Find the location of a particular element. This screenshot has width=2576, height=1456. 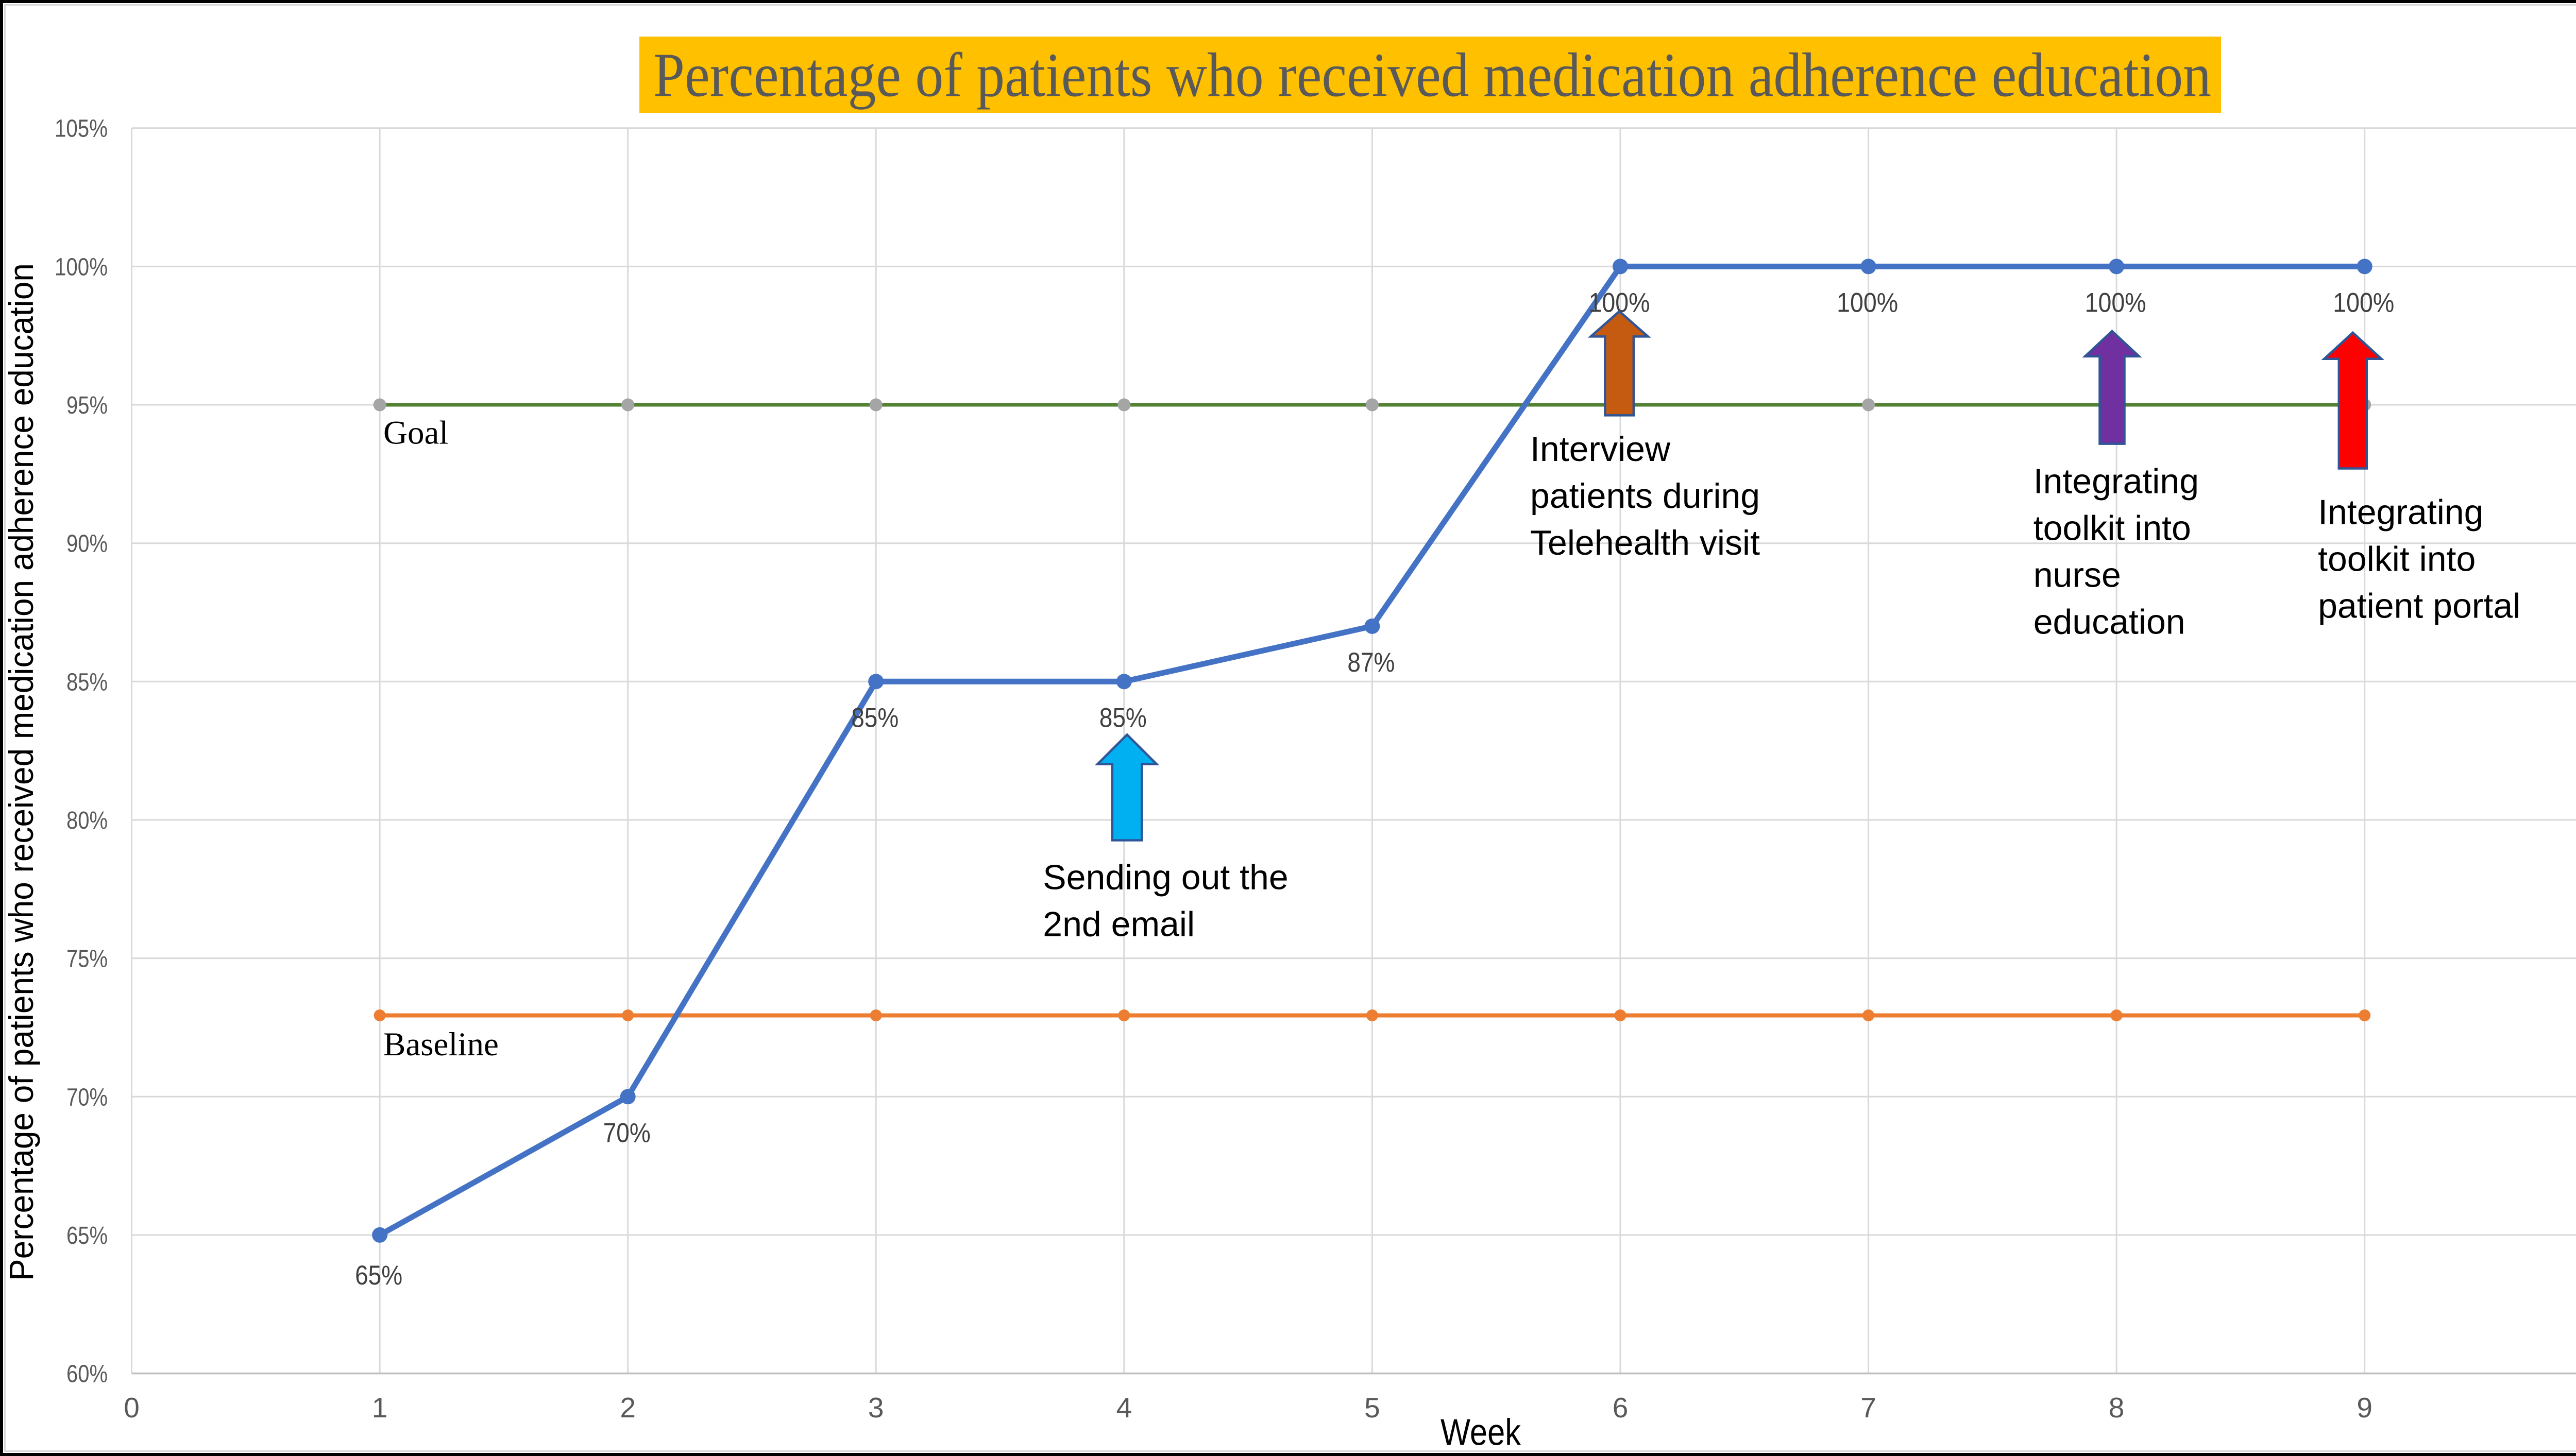

svg-text: 0 is located at coordinates (132, 1408).